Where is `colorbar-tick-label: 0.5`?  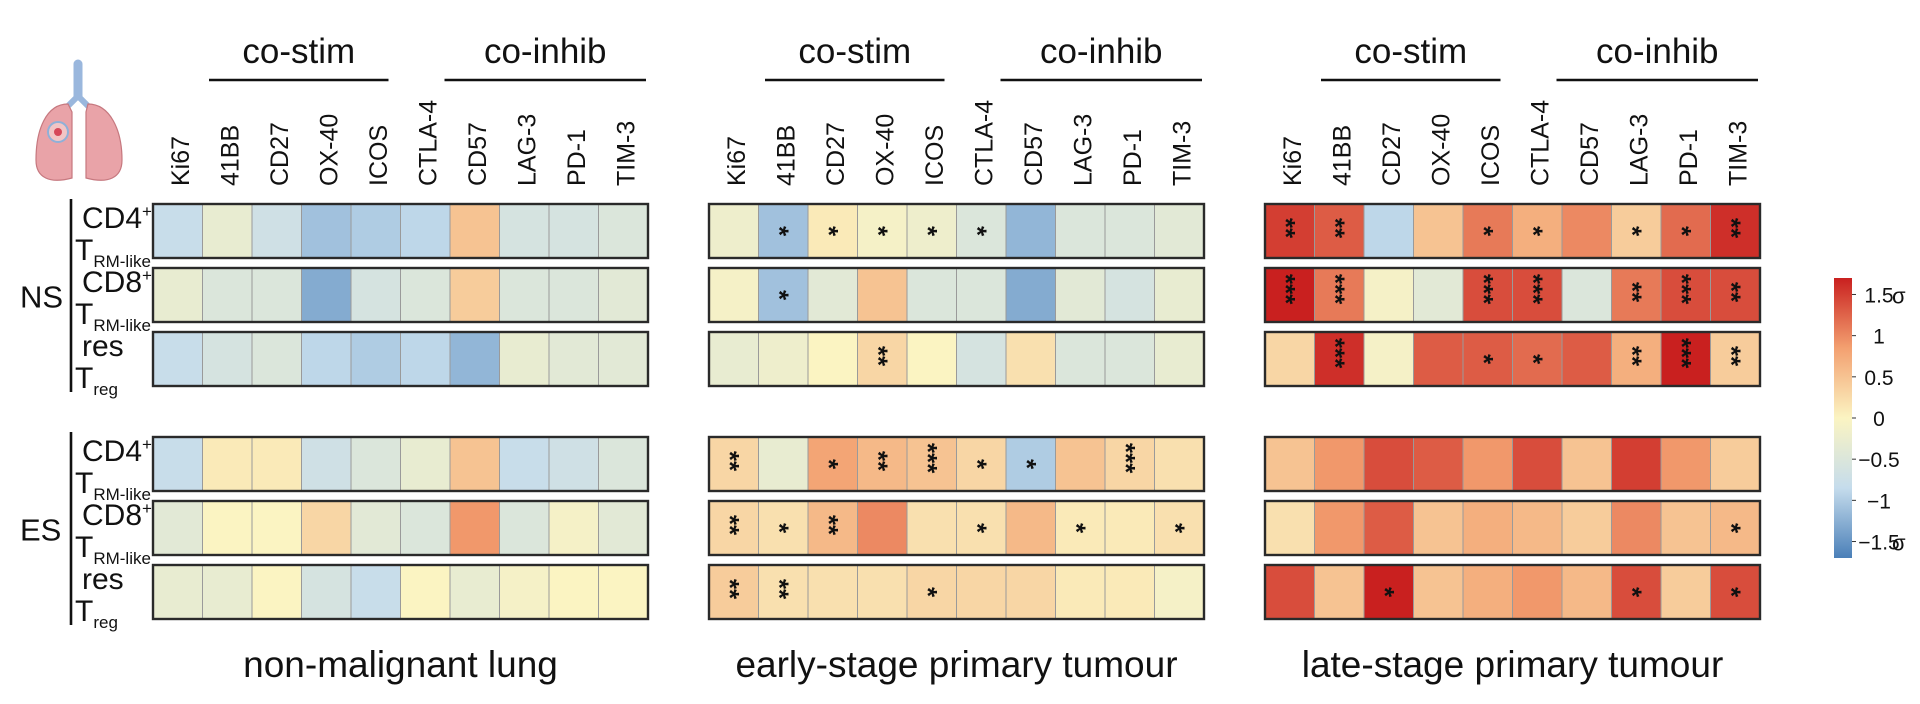 colorbar-tick-label: 0.5 is located at coordinates (1878, 378).